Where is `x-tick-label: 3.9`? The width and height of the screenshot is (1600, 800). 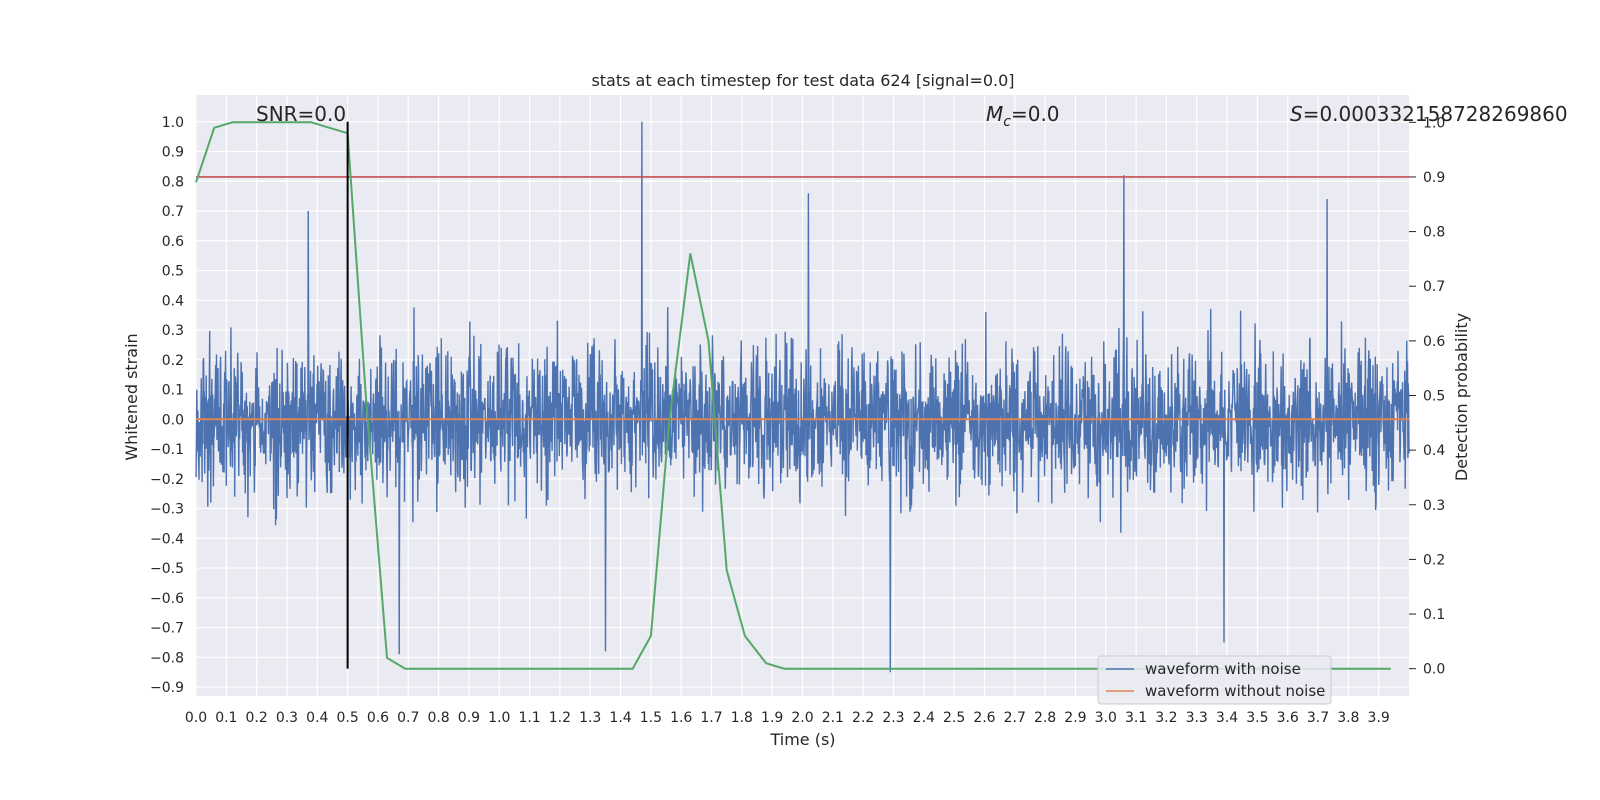 x-tick-label: 3.9 is located at coordinates (1379, 718).